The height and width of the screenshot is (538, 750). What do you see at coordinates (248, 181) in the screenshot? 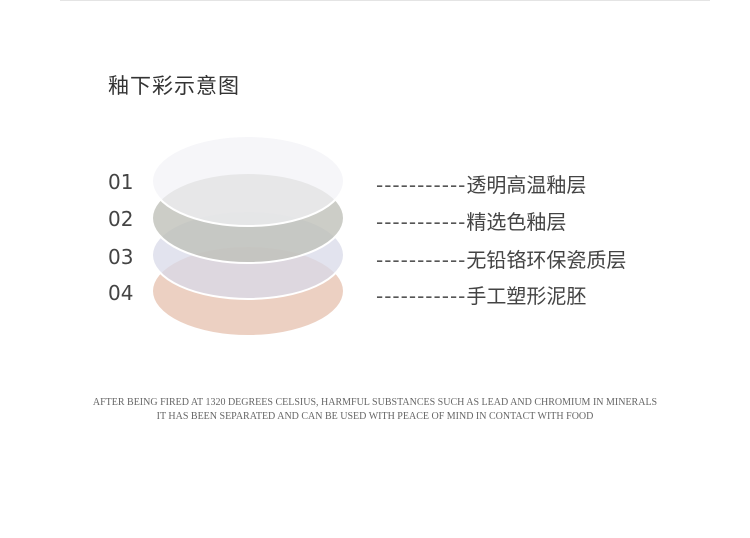
I see `layer-01-disc` at bounding box center [248, 181].